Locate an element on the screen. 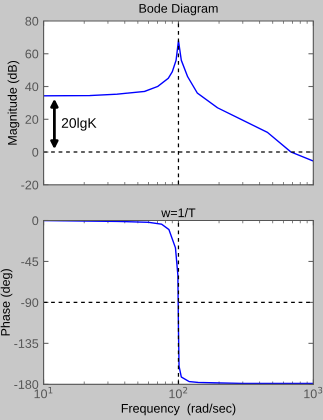  x-tick-label: 10$^{2}$ is located at coordinates (178, 392).